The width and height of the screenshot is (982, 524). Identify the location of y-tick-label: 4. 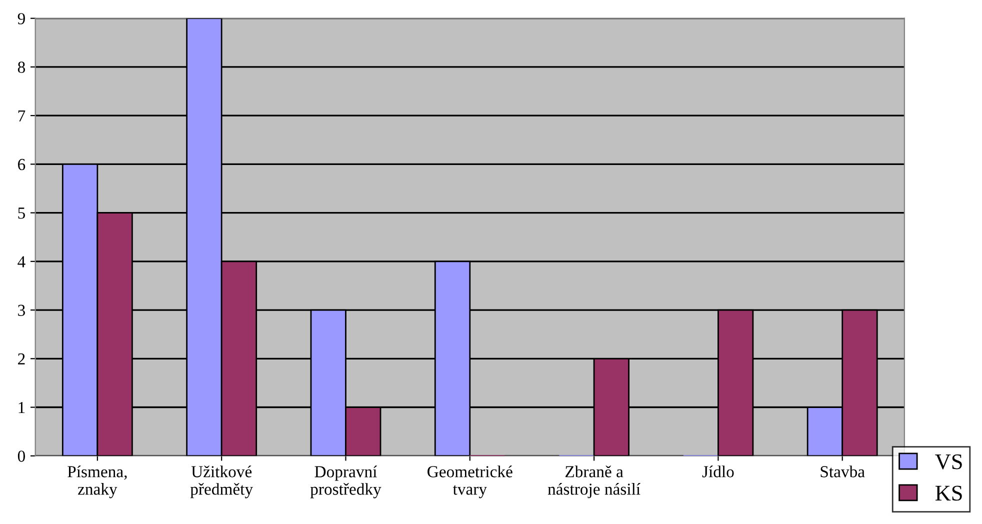
(22, 262).